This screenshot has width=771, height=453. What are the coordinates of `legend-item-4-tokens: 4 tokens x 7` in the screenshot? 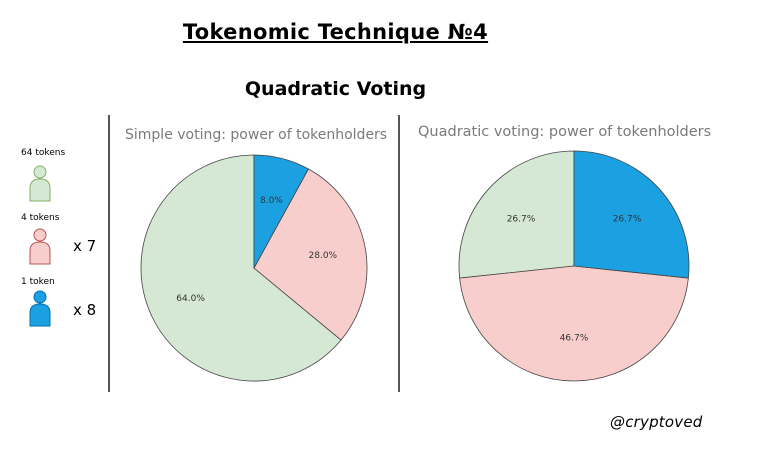 It's located at (55, 241).